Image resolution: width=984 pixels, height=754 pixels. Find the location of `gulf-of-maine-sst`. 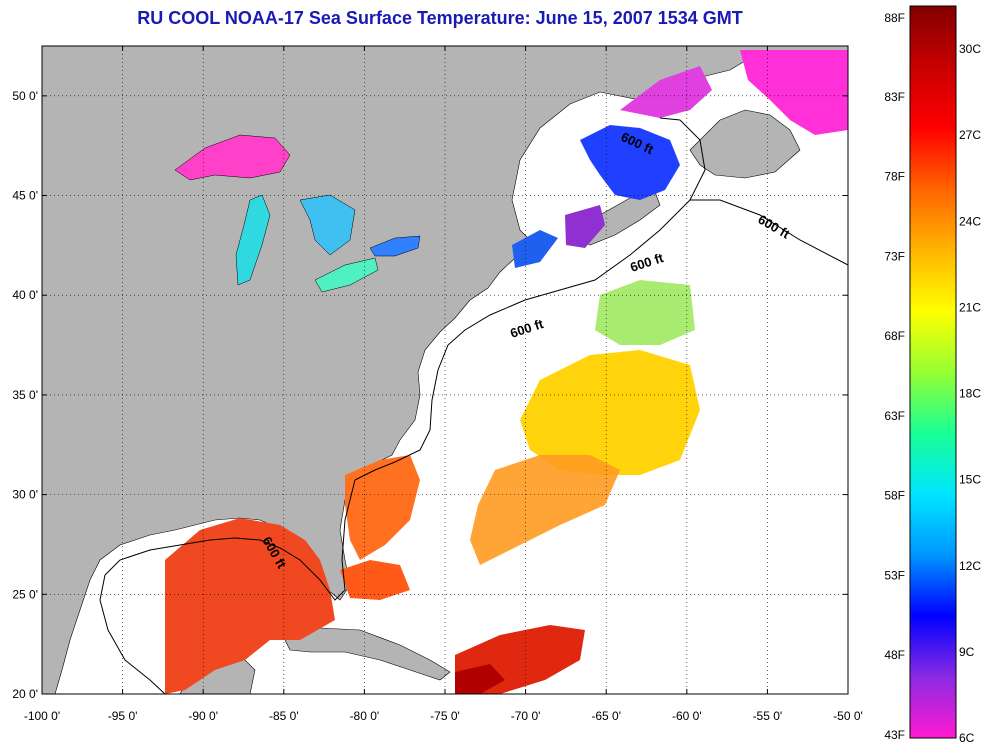

gulf-of-maine-sst is located at coordinates (585, 226).